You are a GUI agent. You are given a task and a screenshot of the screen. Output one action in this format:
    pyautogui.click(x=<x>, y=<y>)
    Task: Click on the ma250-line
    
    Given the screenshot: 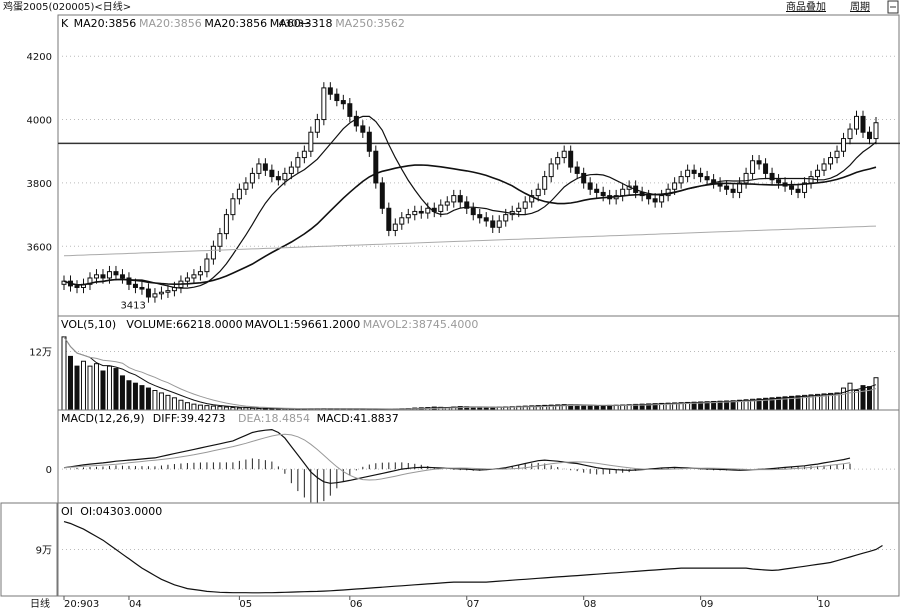 What is the action you would take?
    pyautogui.click(x=470, y=241)
    